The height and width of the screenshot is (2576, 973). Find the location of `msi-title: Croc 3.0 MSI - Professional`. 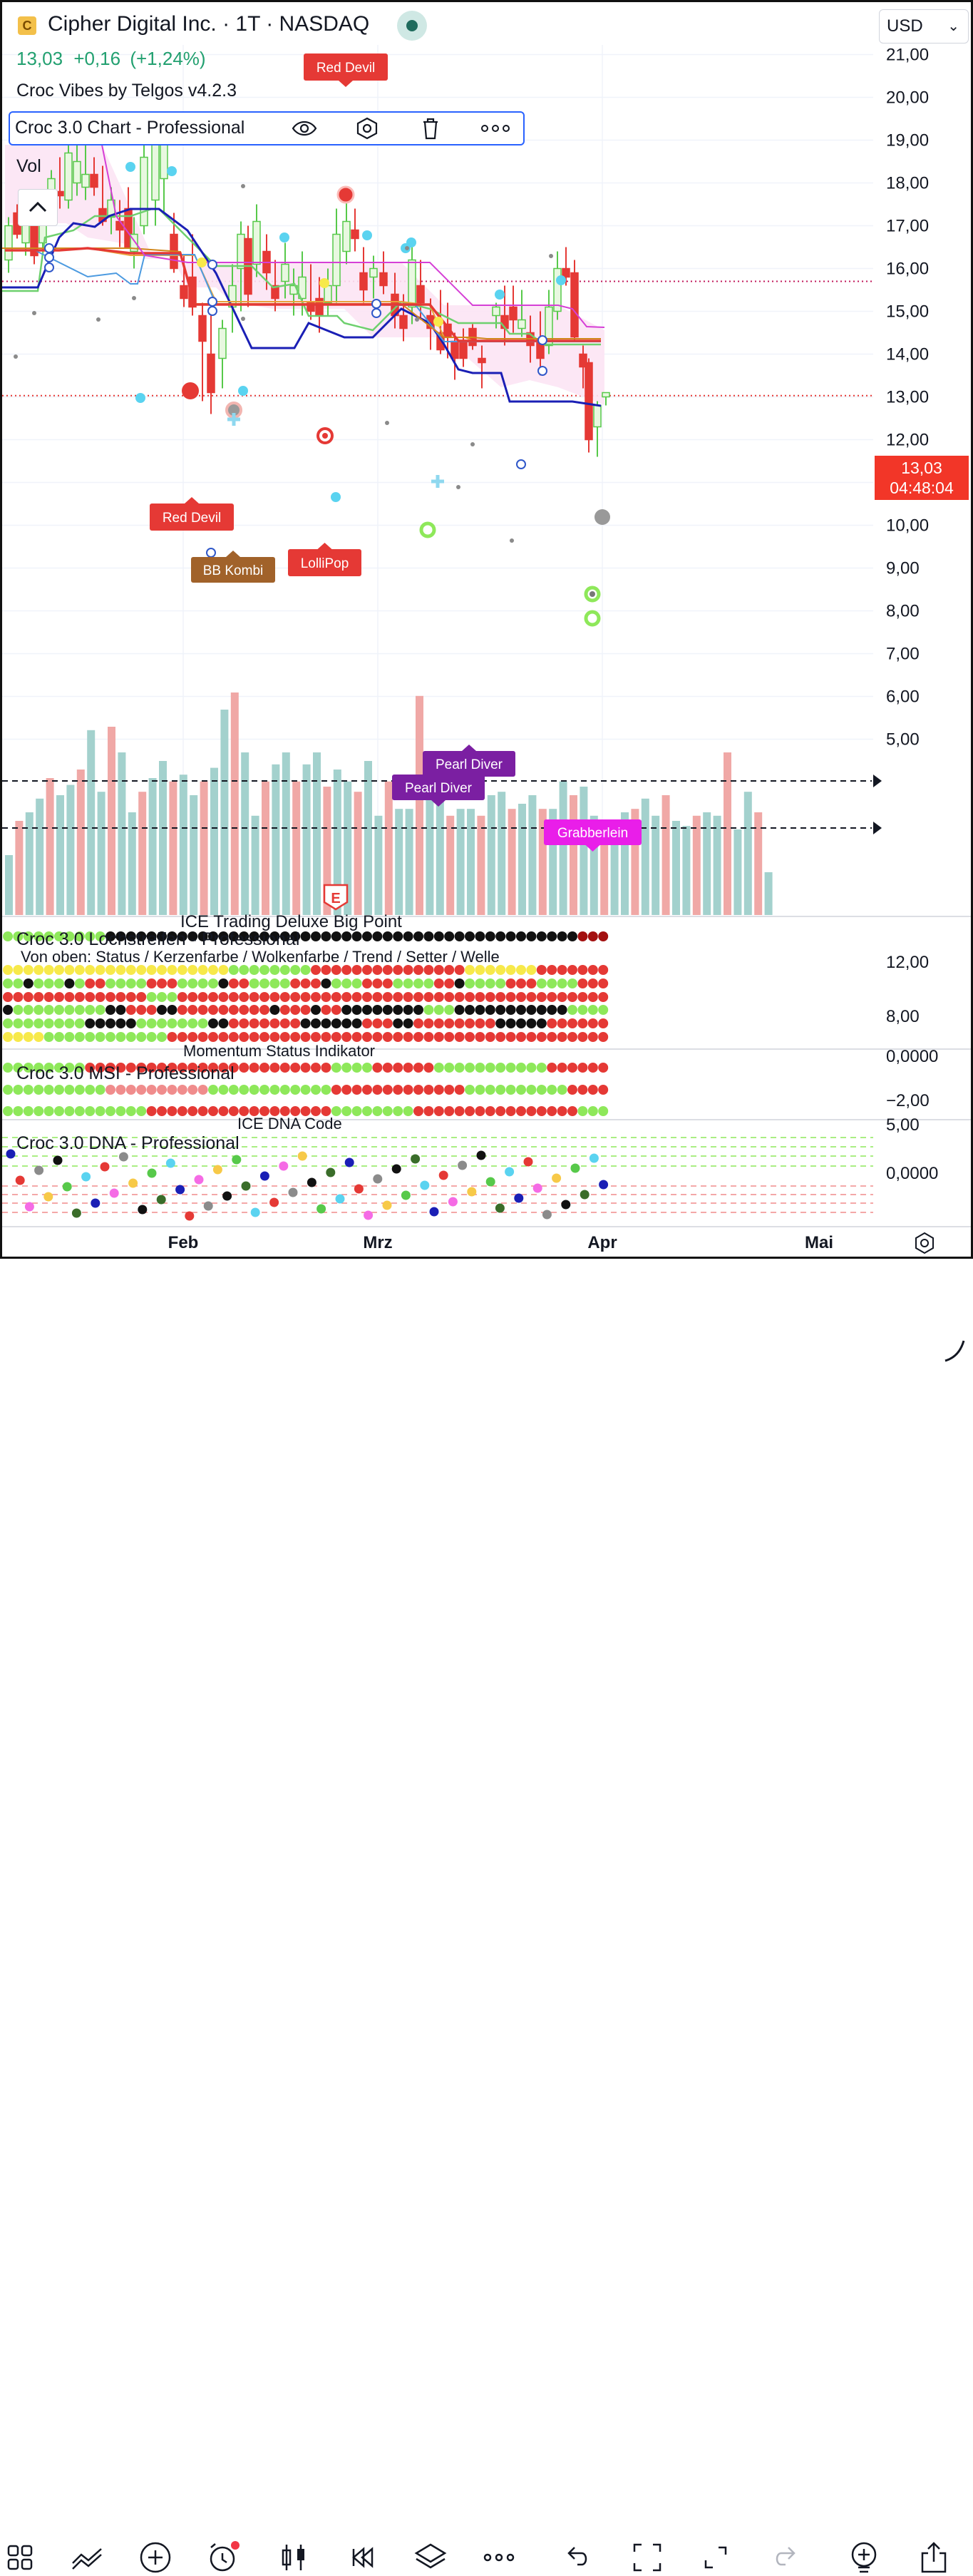

msi-title: Croc 3.0 MSI - Professional is located at coordinates (125, 1073).